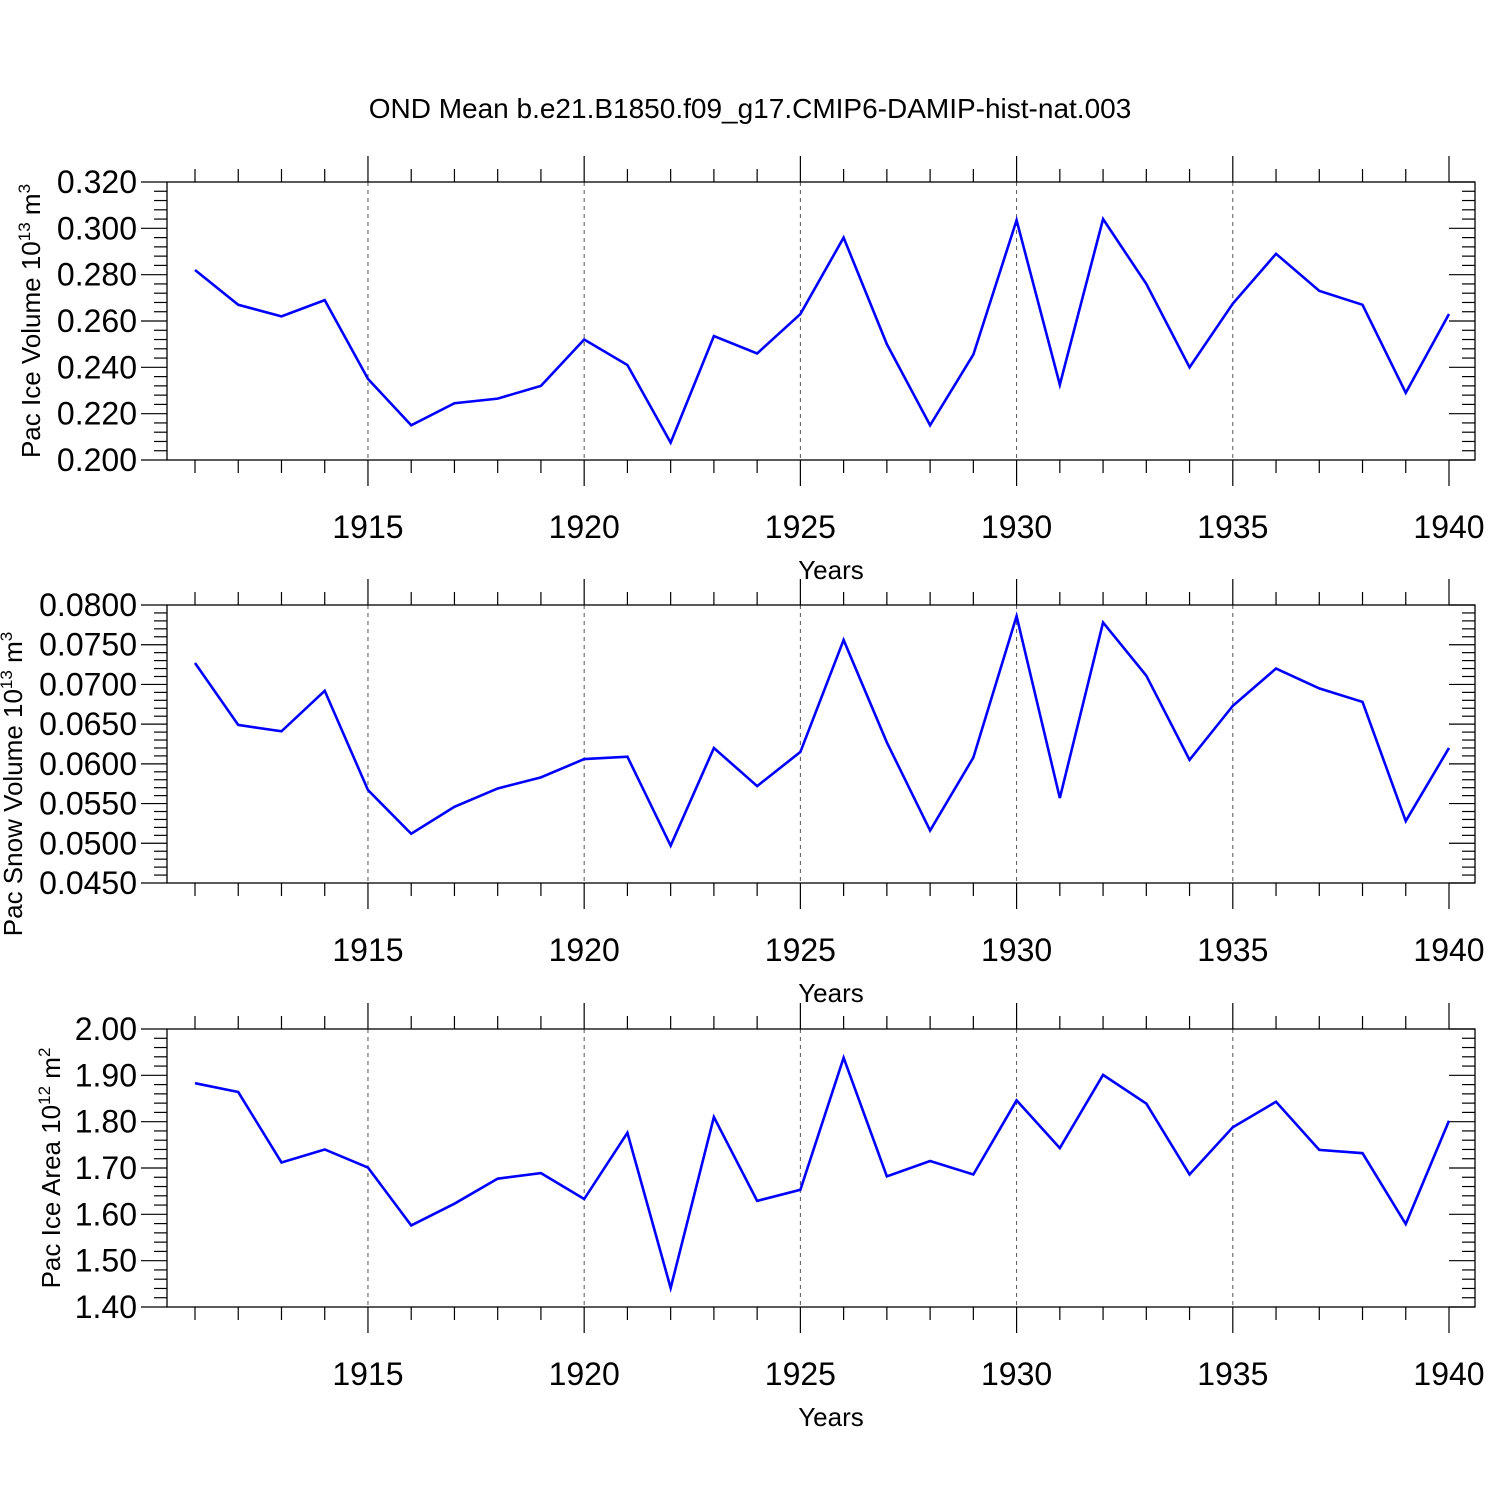 Image resolution: width=1500 pixels, height=1500 pixels. Describe the element at coordinates (97, 275) in the screenshot. I see `y-tick-label: 0.280` at that location.